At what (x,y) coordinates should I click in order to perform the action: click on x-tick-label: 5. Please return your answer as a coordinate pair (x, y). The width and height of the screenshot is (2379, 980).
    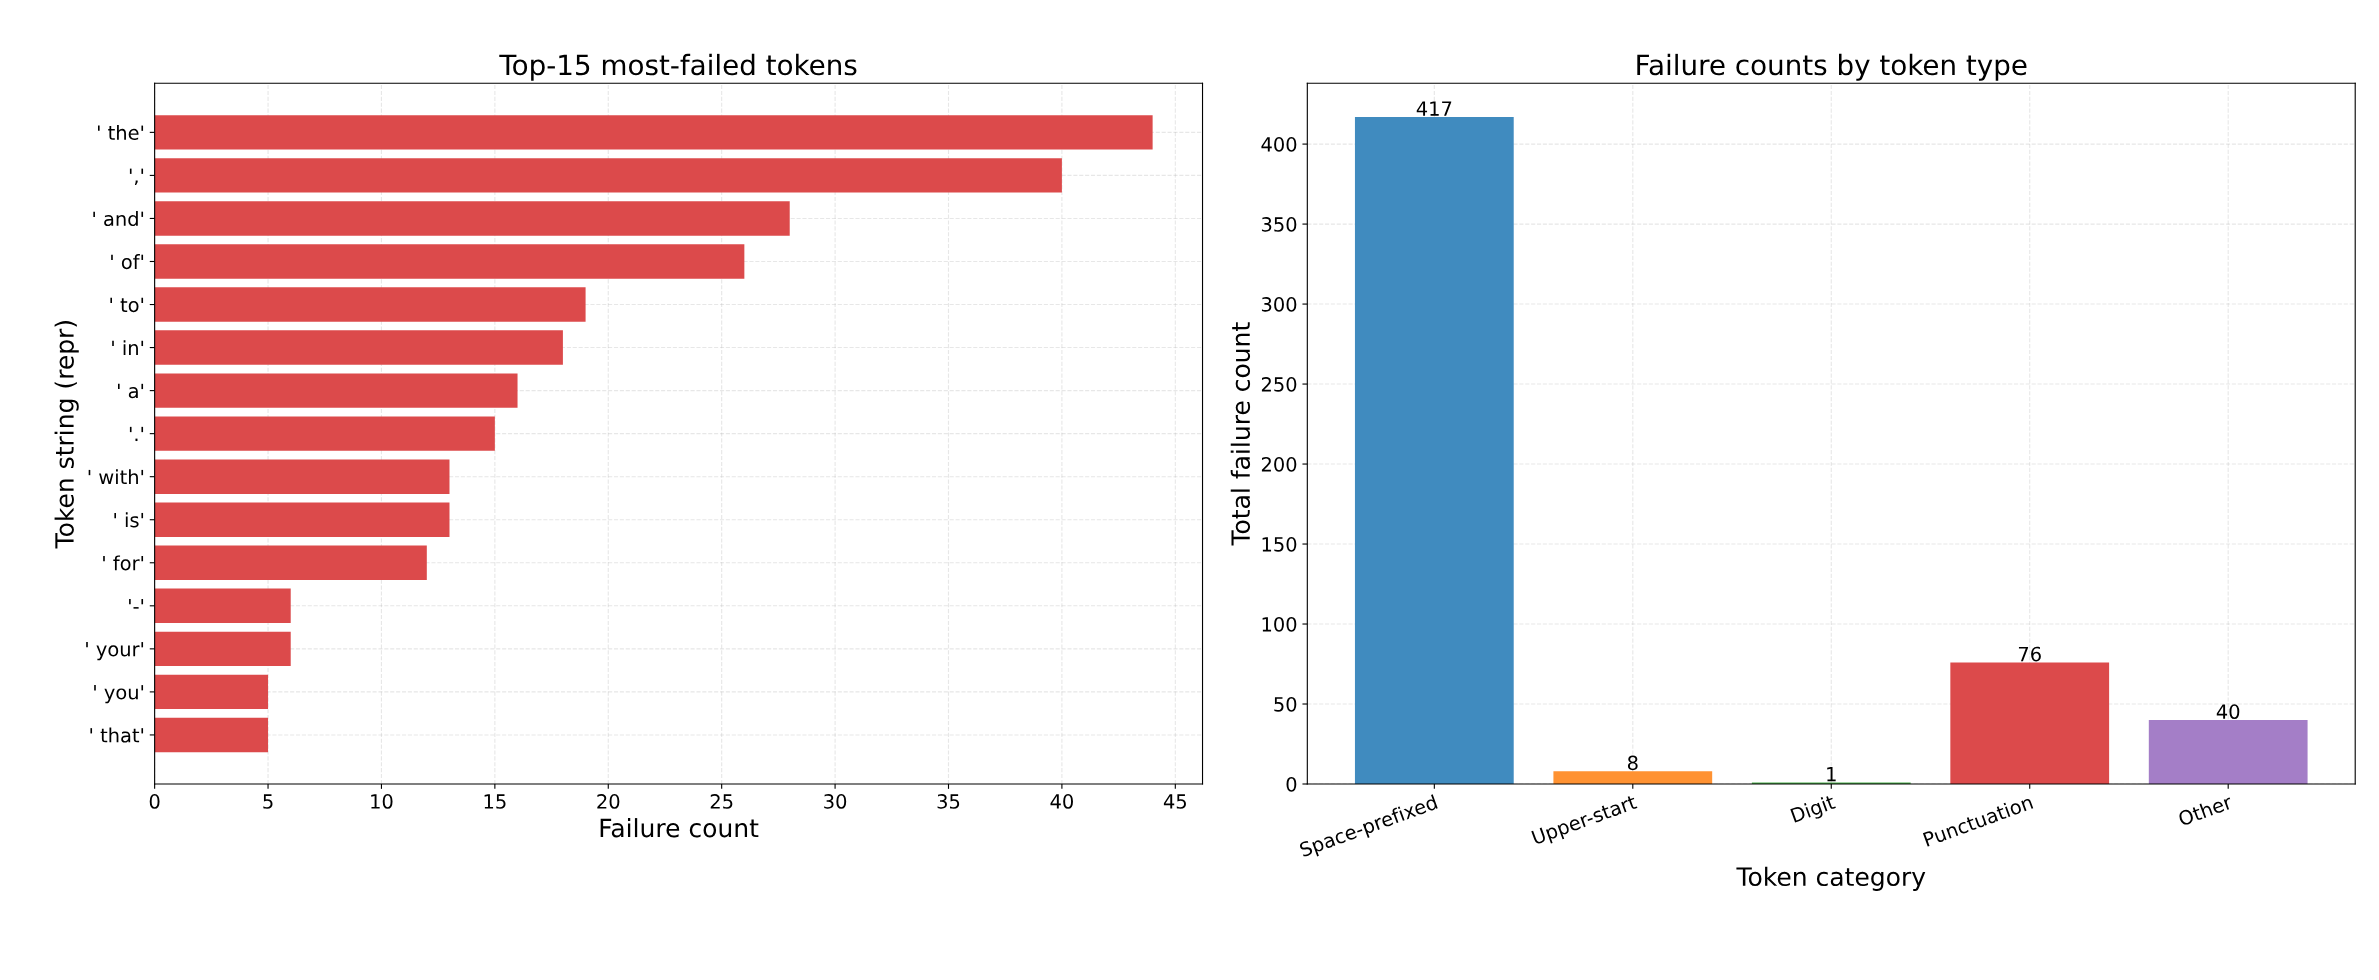
    Looking at the image, I should click on (268, 801).